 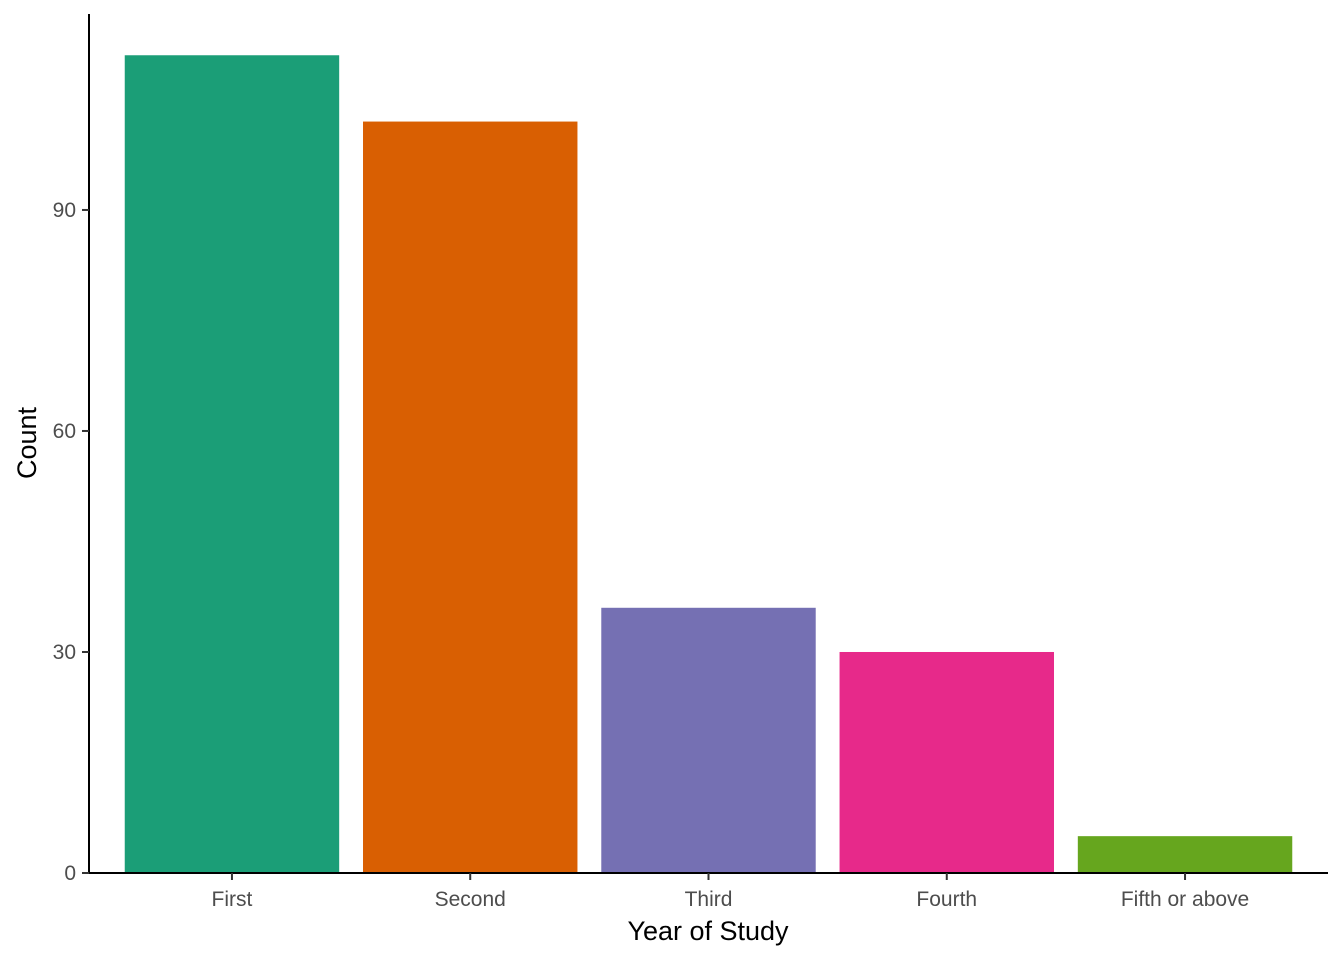 I want to click on bar-first, so click(x=232, y=464).